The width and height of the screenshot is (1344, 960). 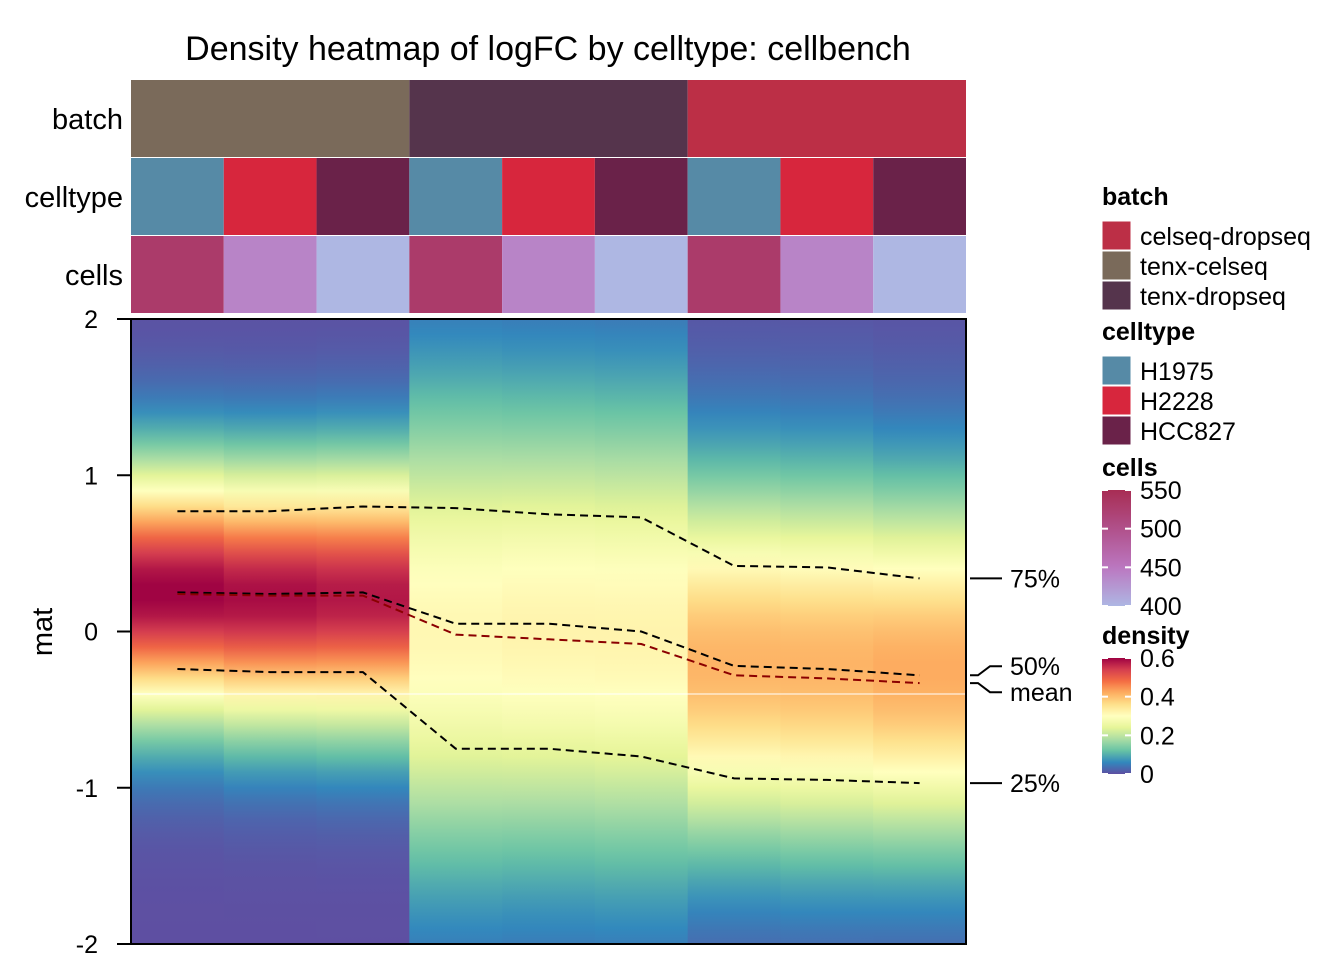 I want to click on quantile-label-mean: mean, so click(x=1041, y=693).